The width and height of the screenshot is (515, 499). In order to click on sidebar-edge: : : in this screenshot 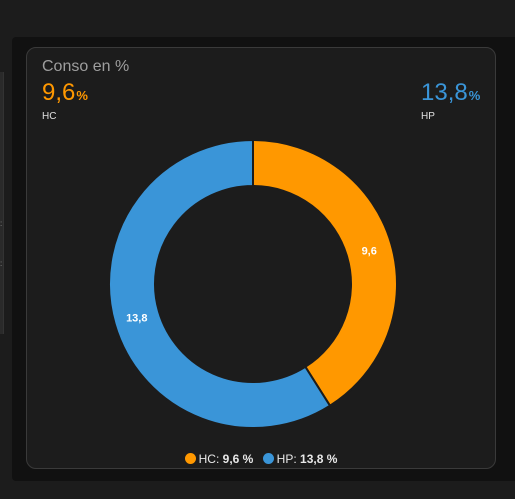, I will do `click(2, 203)`.